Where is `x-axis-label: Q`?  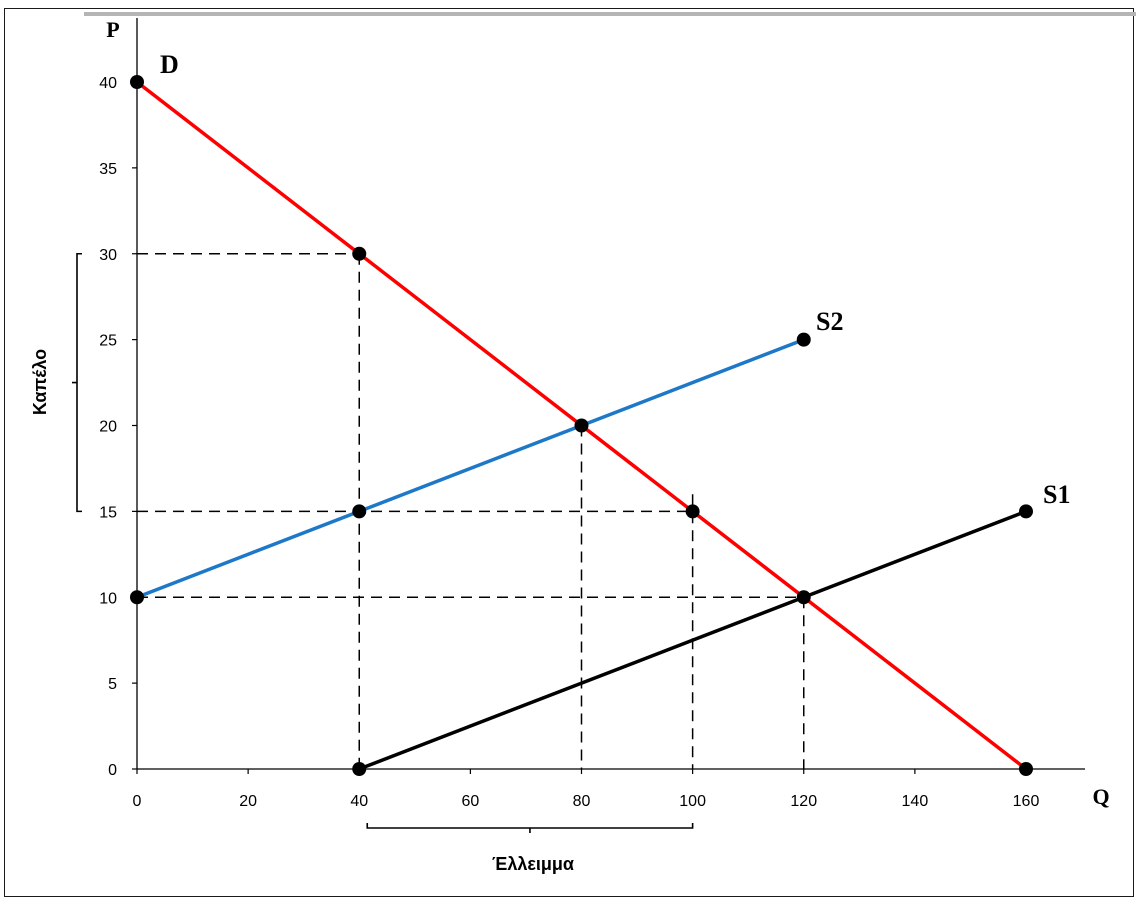 x-axis-label: Q is located at coordinates (1100, 796).